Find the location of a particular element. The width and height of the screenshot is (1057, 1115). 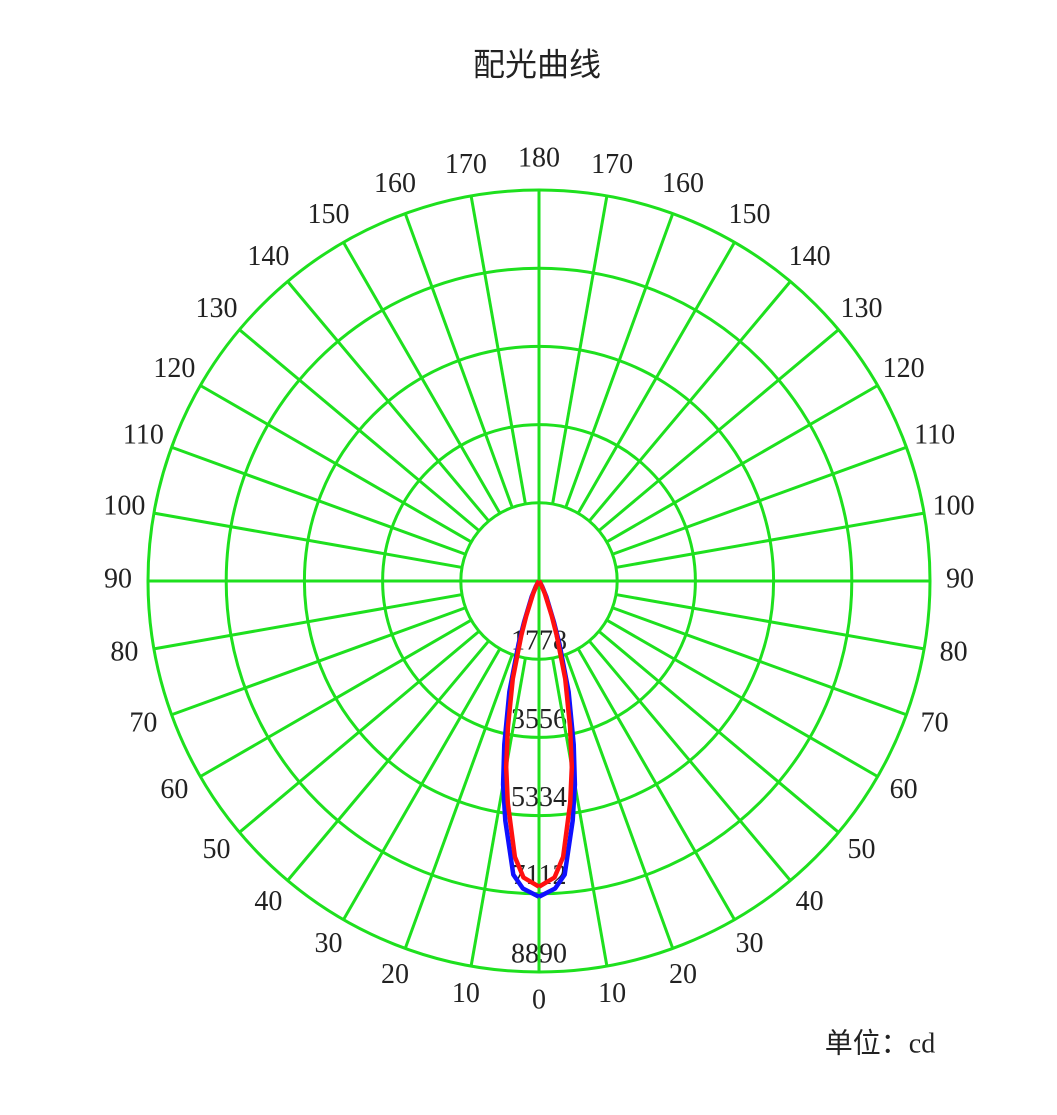

chart-title: 配光曲线 is located at coordinates (537, 64).